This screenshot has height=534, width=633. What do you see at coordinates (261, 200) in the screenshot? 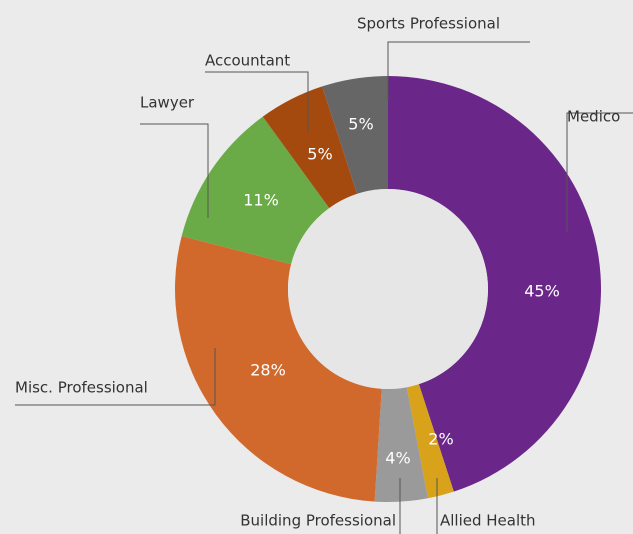
I see `value-label: 11%` at bounding box center [261, 200].